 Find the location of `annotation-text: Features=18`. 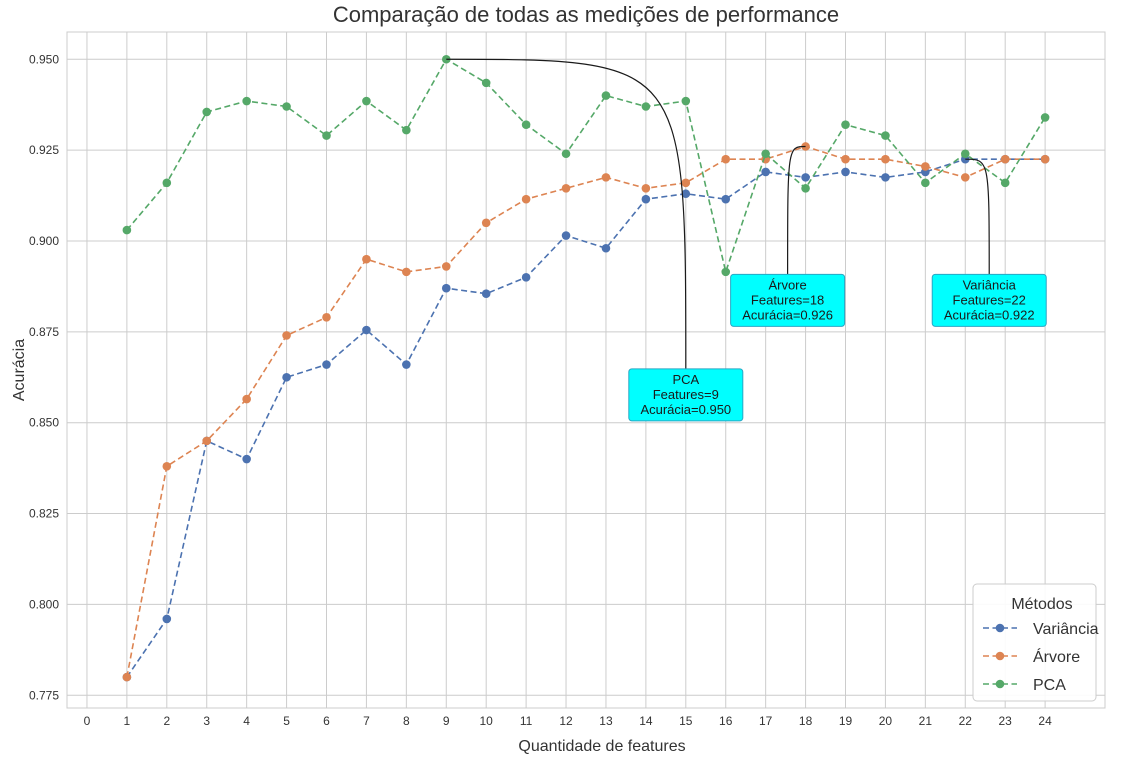

annotation-text: Features=18 is located at coordinates (787, 299).